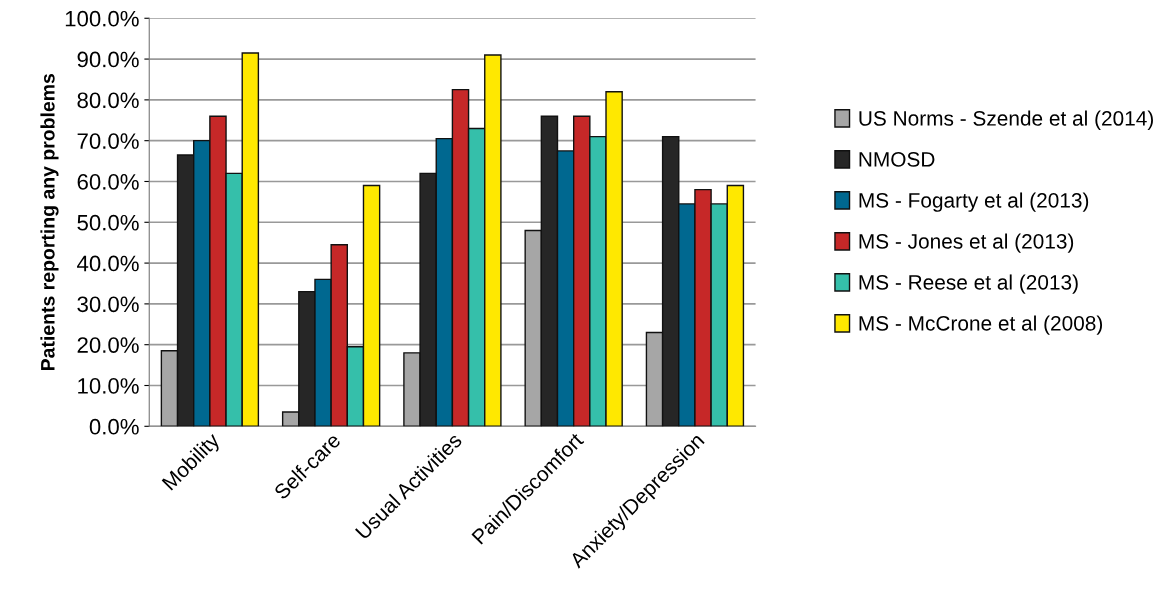 This screenshot has height=609, width=1166. What do you see at coordinates (114, 426) in the screenshot?
I see `y-tick-label: 0.0%` at bounding box center [114, 426].